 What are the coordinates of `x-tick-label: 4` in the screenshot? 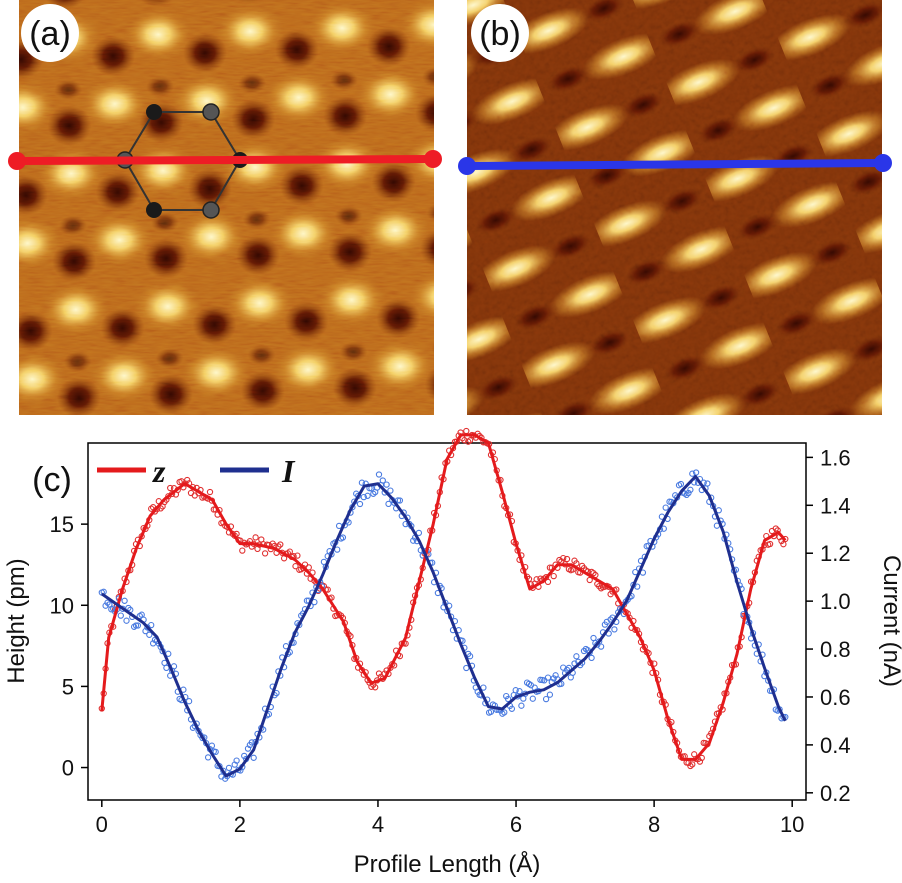 It's located at (378, 824).